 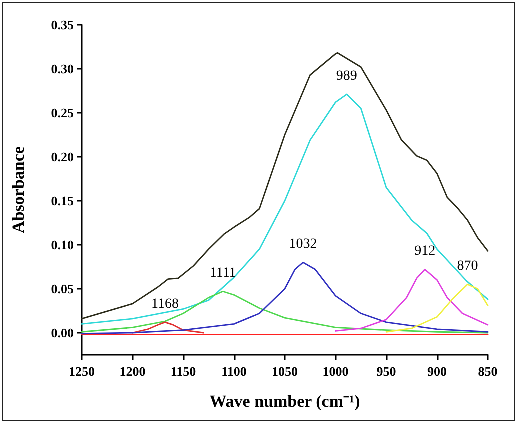 I want to click on y-tick-label: 0.20, so click(x=62, y=157).